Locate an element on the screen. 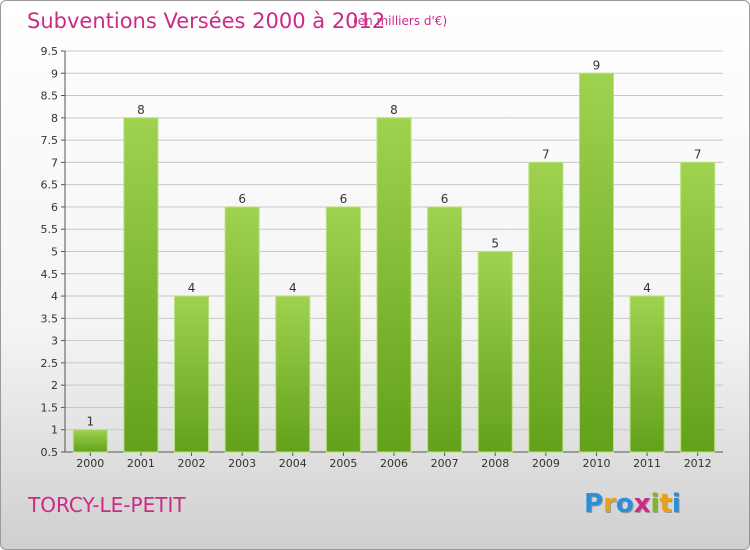 This screenshot has height=550, width=750. x-tick-label: 2002 is located at coordinates (192, 463).